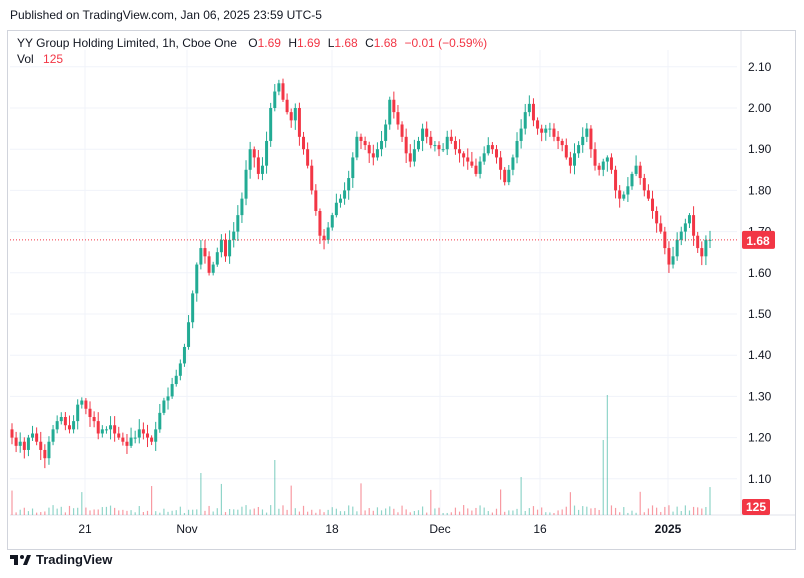 The image size is (804, 578). Describe the element at coordinates (760, 108) in the screenshot. I see `price-tick-label: 2.00` at that location.